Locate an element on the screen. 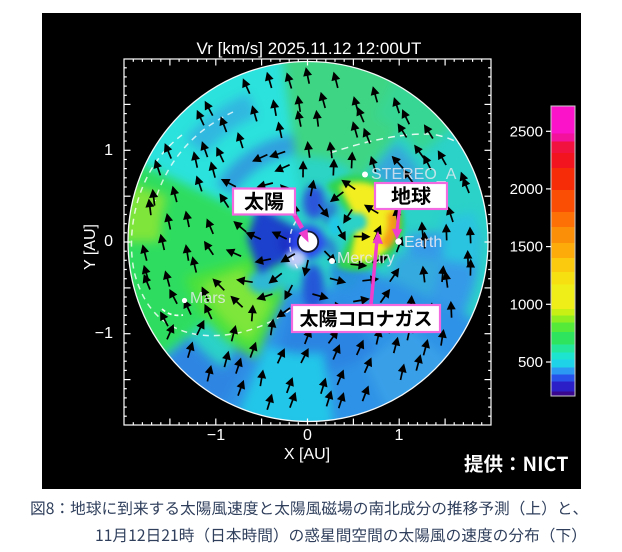  svg-text: Y [AU] is located at coordinates (90, 247).